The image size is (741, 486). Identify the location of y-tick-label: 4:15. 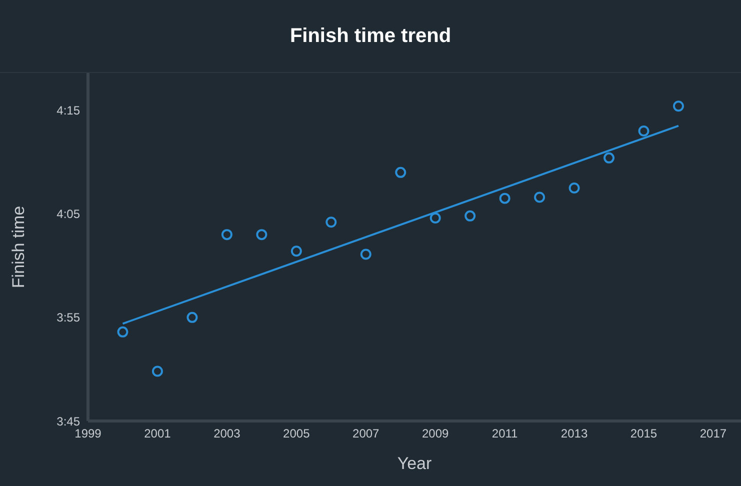
(68, 111).